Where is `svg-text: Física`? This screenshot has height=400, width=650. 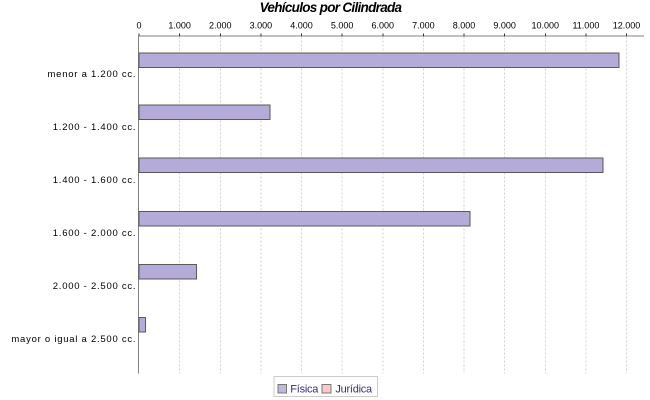
svg-text: Física is located at coordinates (304, 390).